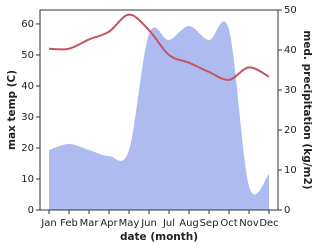  Describe the element at coordinates (287, 210) in the screenshot. I see `y2-tick-label: 0` at that location.